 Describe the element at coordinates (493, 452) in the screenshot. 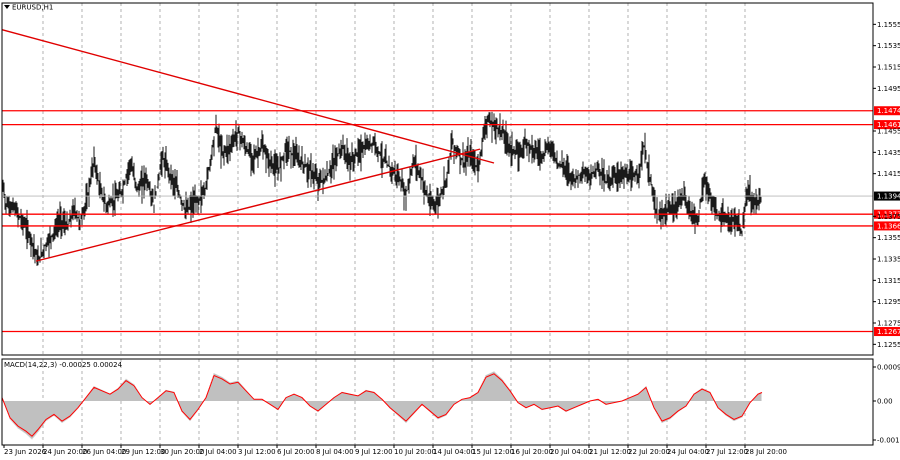

I see `x-tick-label: 15 Jul 12:00` at that location.